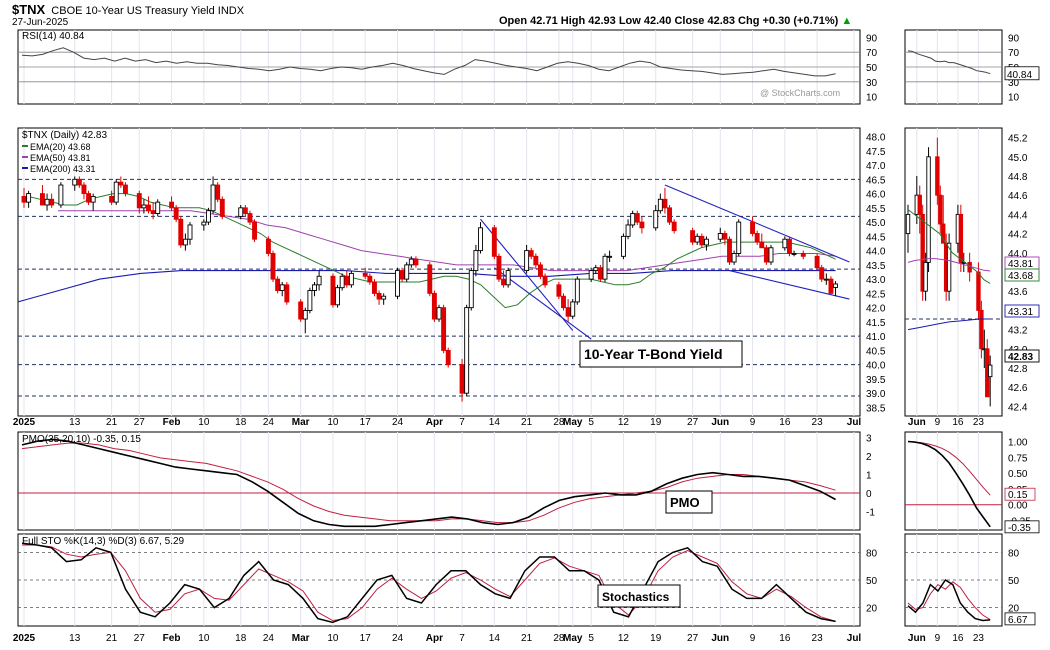 The width and height of the screenshot is (1050, 650). Describe the element at coordinates (1018, 235) in the screenshot. I see `inset-price-y-tick: 44.2` at that location.